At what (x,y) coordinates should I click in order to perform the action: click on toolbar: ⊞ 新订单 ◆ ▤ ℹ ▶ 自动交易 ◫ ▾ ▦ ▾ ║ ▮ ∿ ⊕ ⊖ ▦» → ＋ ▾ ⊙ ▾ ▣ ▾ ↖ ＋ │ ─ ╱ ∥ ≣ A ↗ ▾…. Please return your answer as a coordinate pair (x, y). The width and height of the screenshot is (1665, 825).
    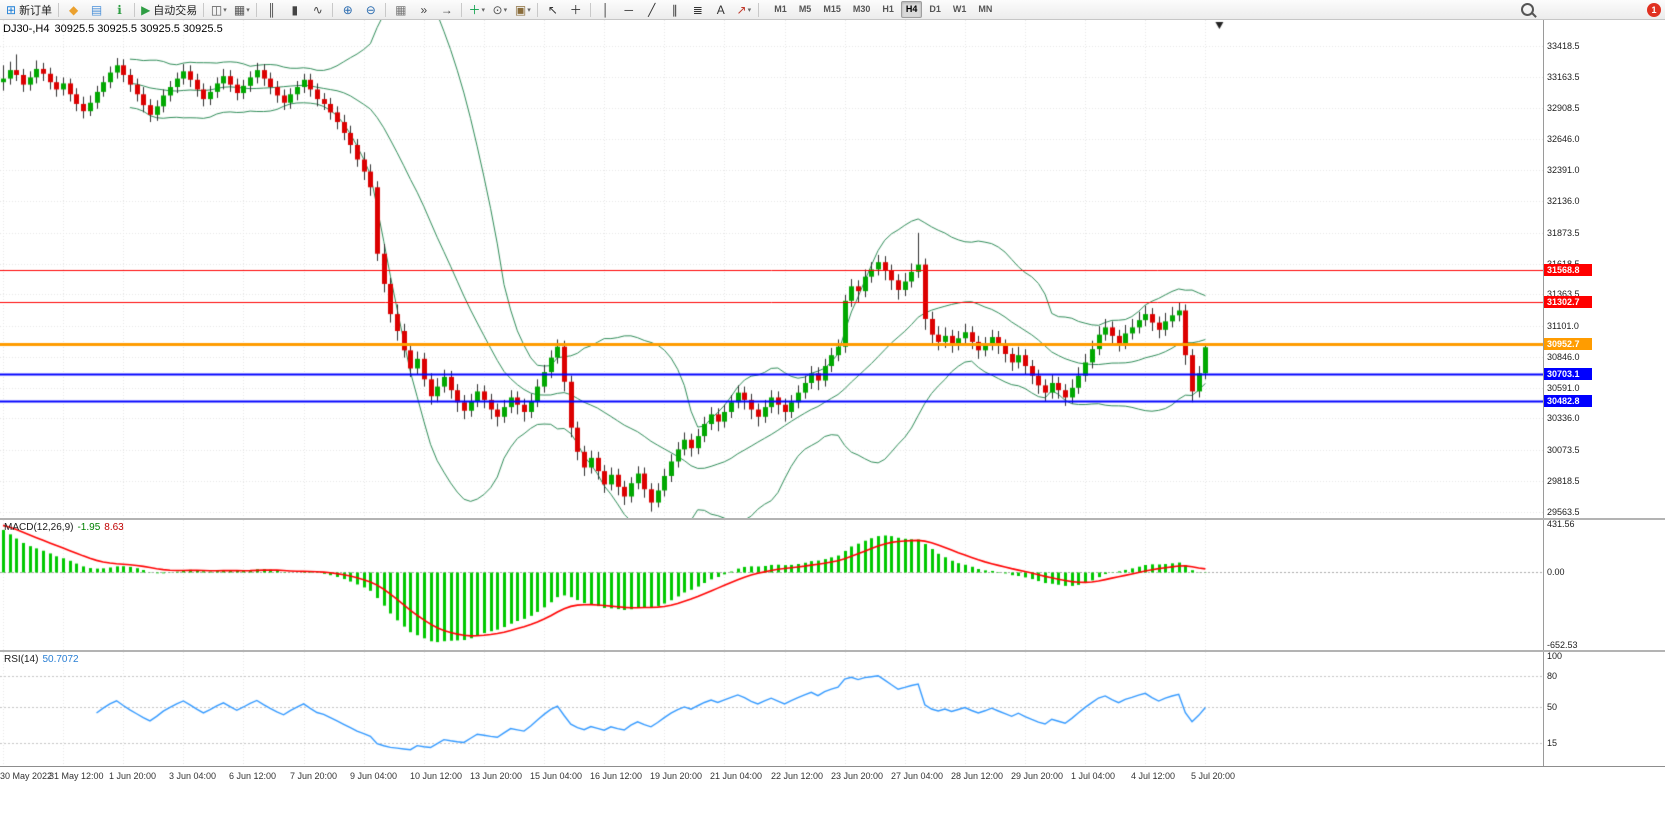
    Looking at the image, I should click on (832, 10).